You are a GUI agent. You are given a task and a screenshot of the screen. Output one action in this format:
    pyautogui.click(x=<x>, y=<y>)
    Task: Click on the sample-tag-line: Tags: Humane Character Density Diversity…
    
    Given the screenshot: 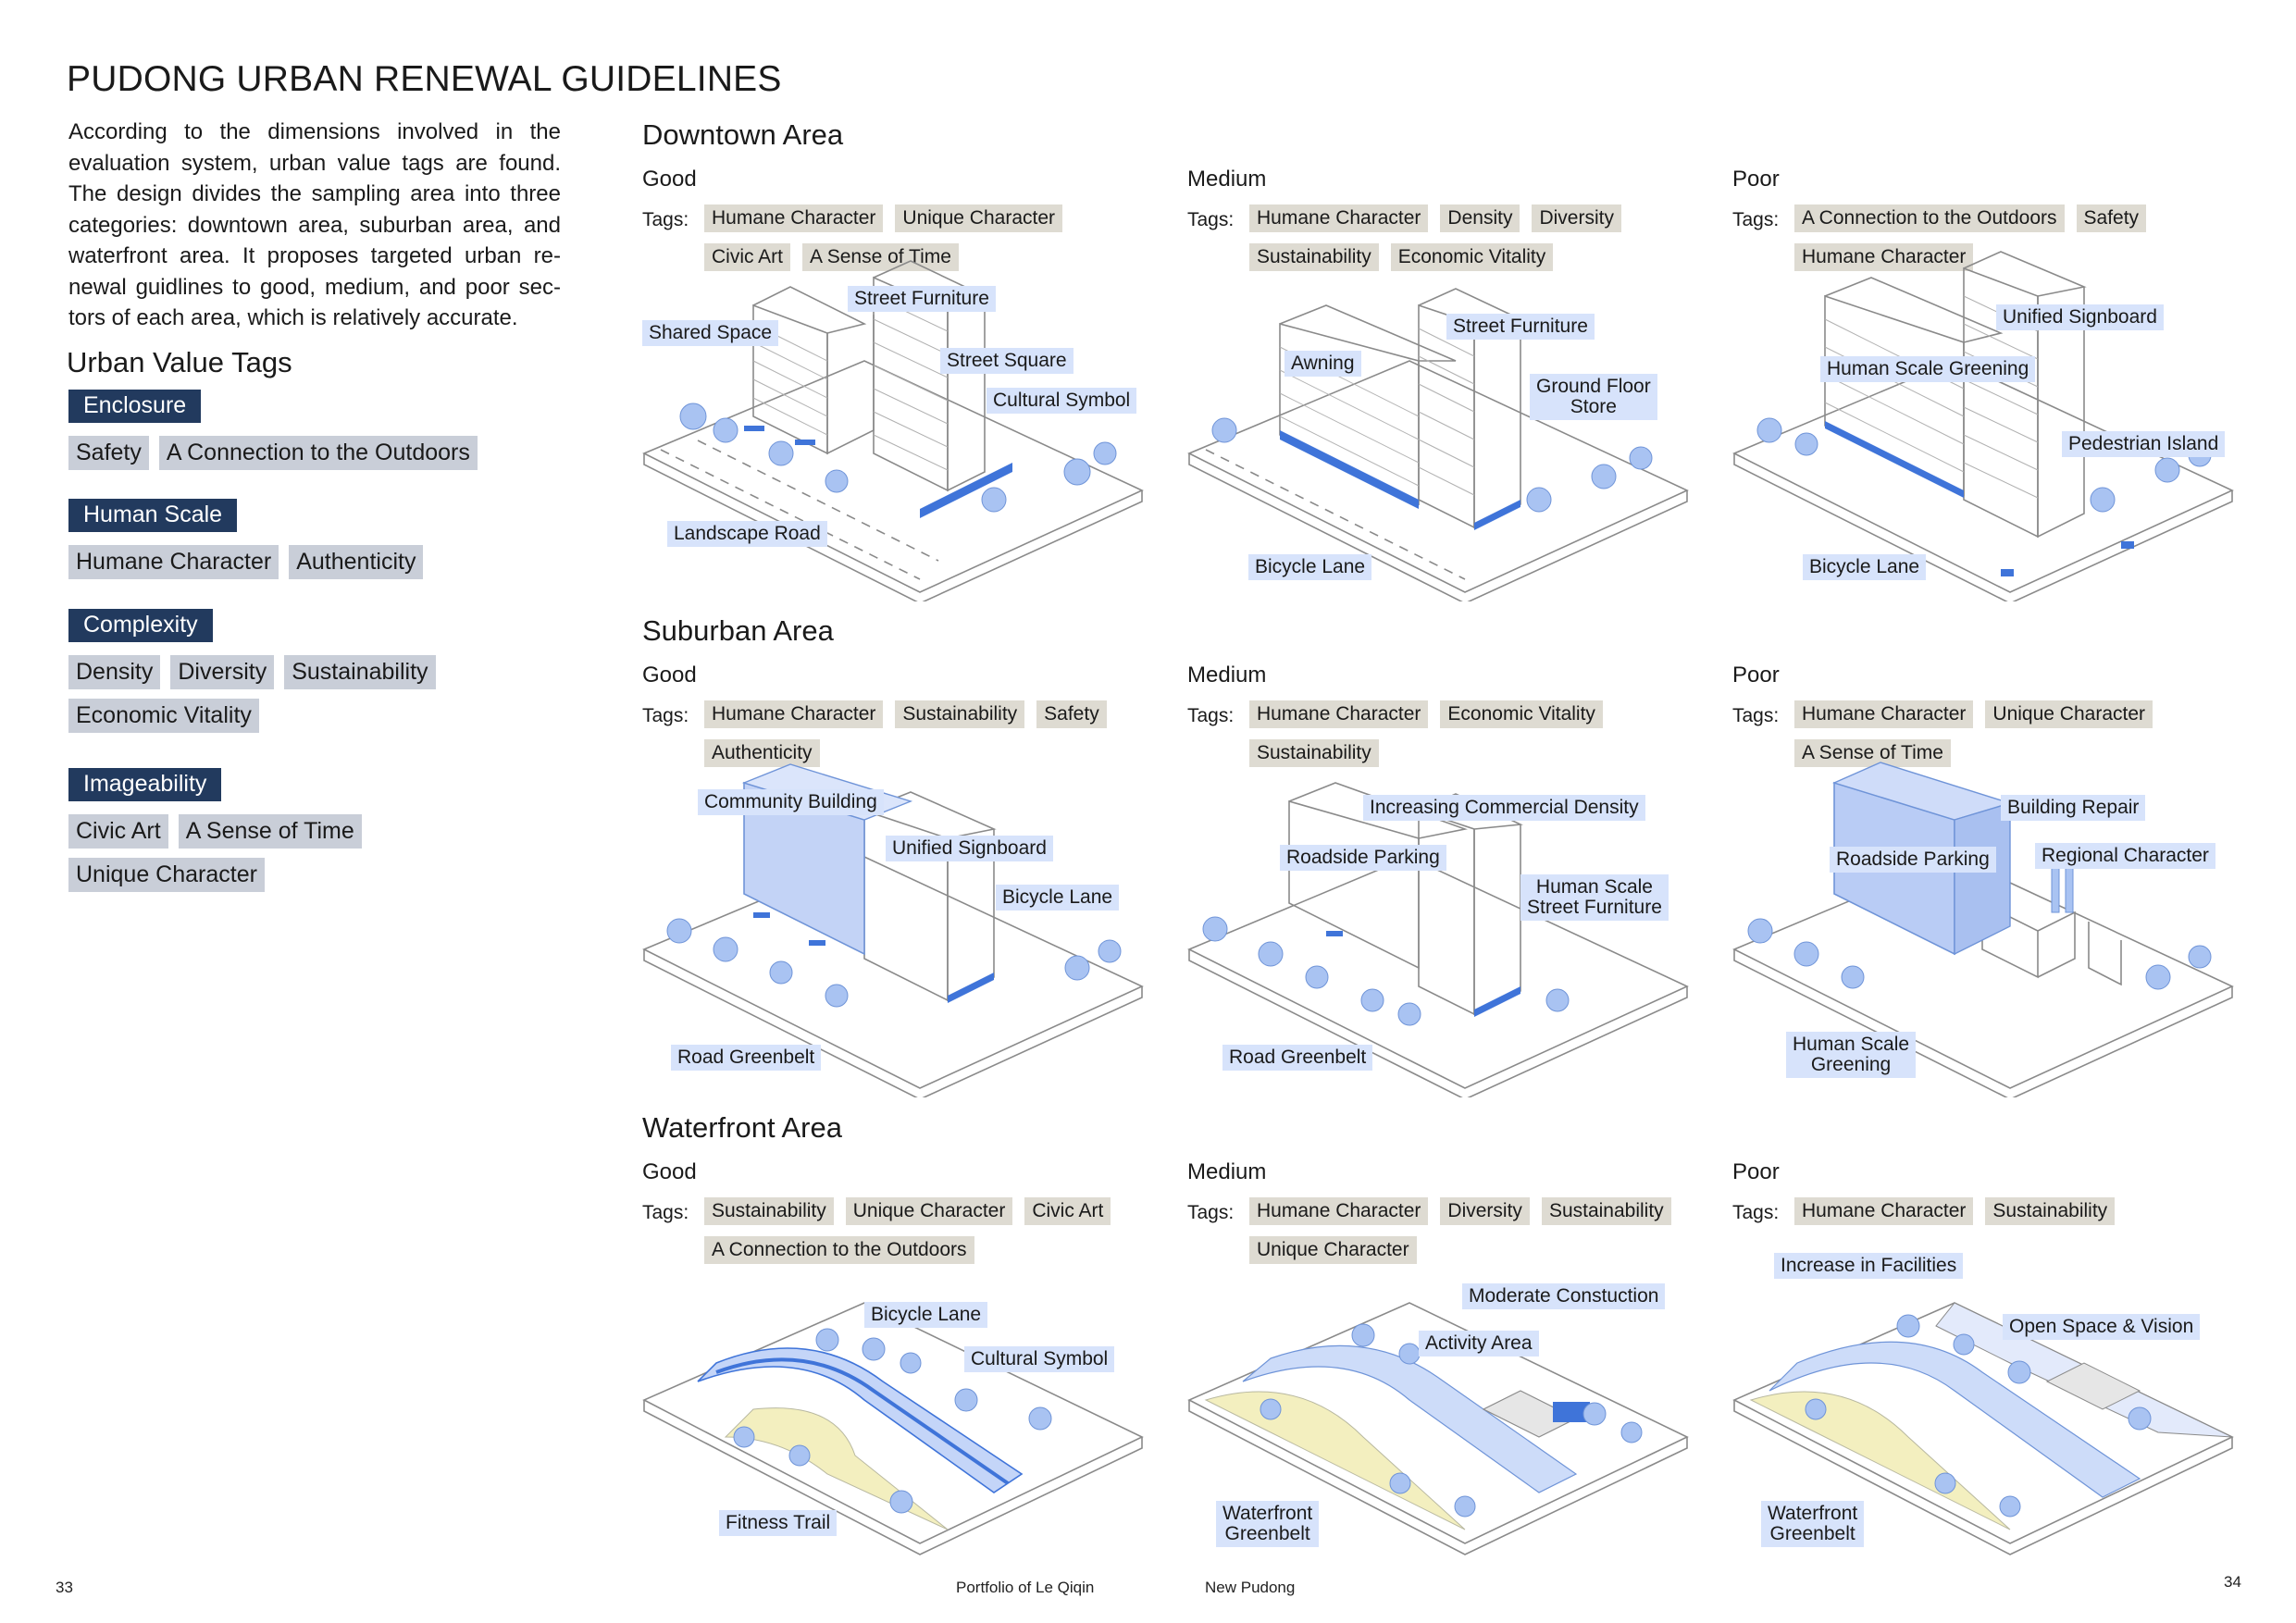 What is the action you would take?
    pyautogui.click(x=1446, y=237)
    